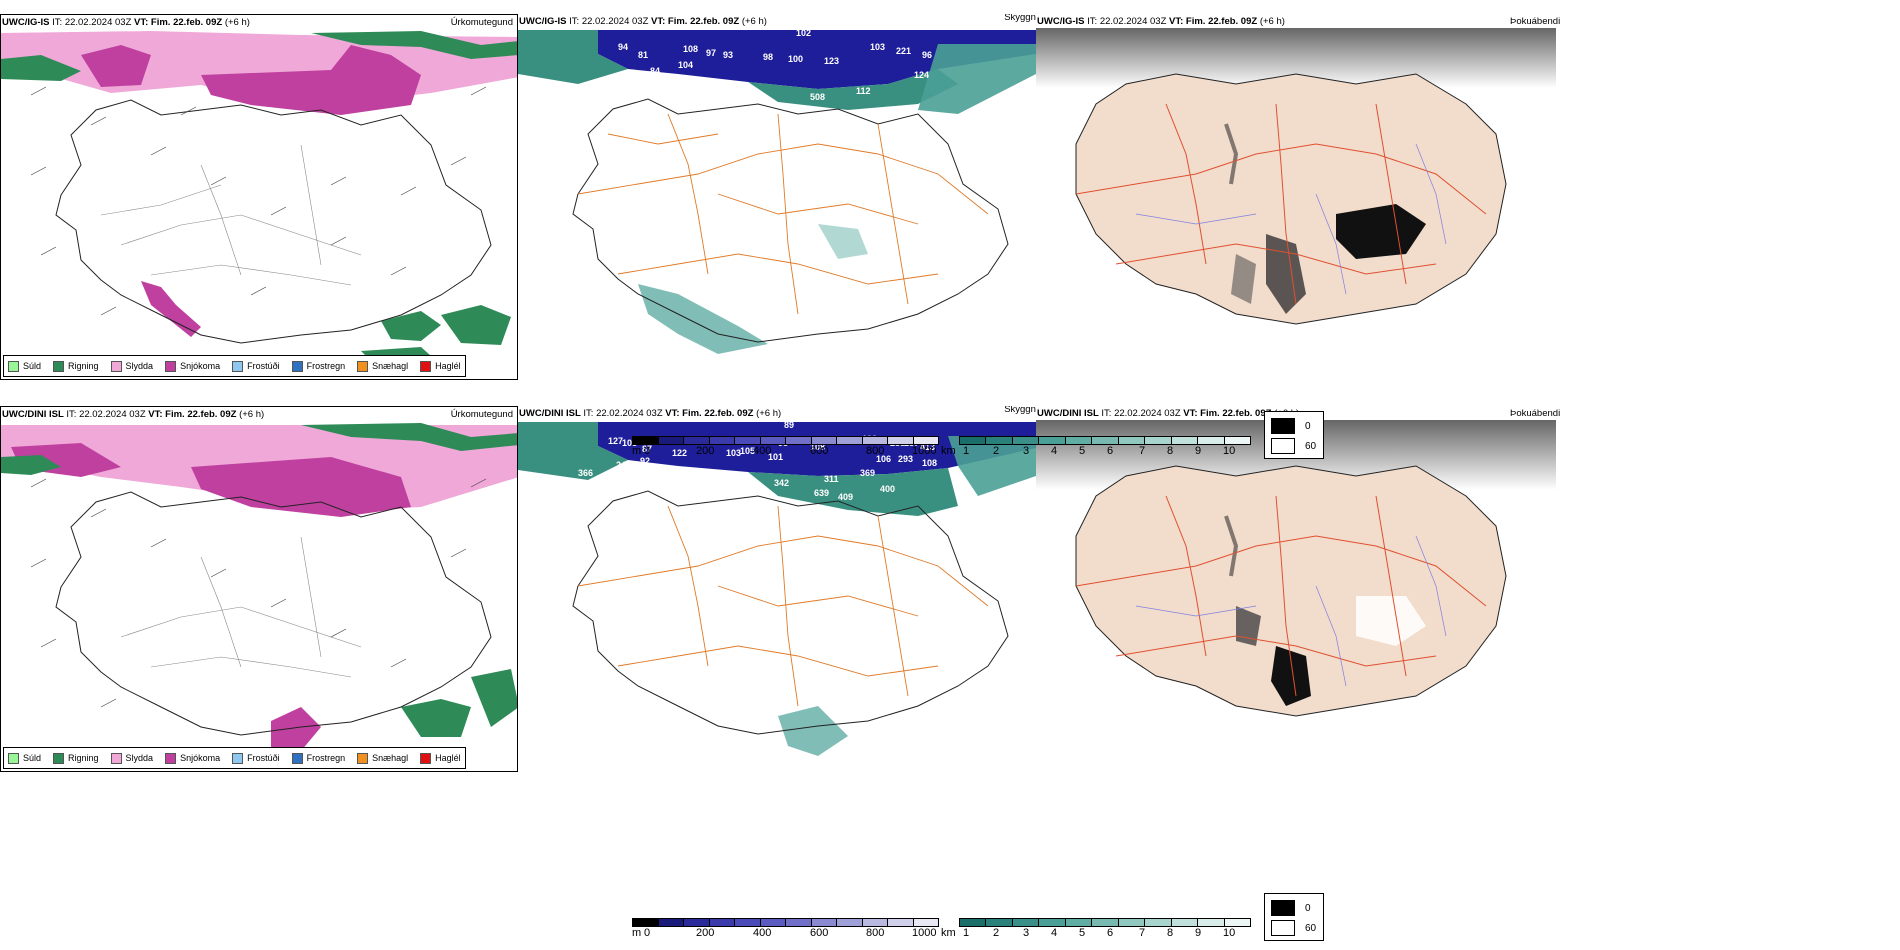  I want to click on colorbar-tick: 9, so click(1198, 933).